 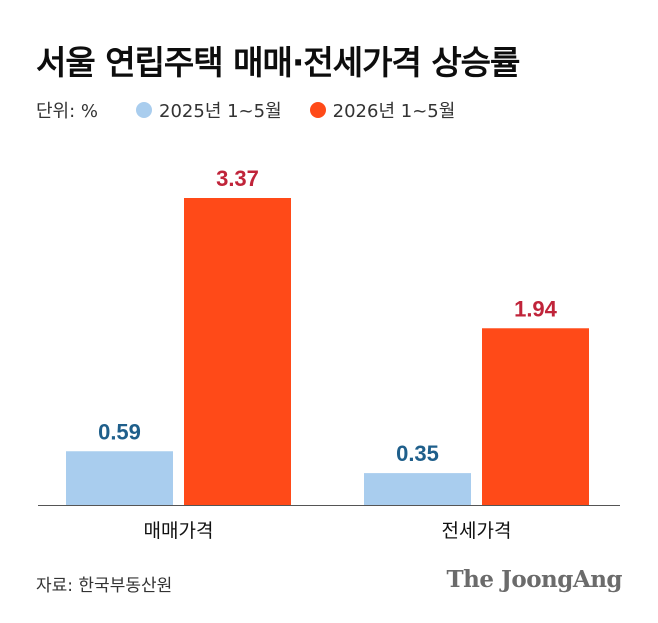 What do you see at coordinates (317, 110) in the screenshot?
I see `legend-swatch-2026` at bounding box center [317, 110].